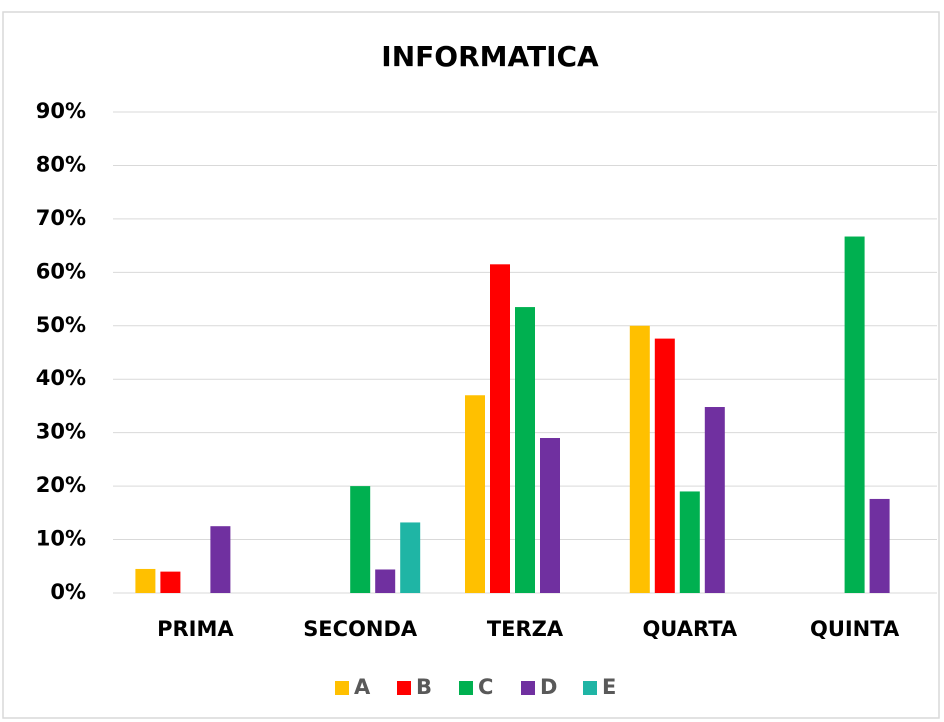 This screenshot has width=944, height=722. Describe the element at coordinates (548, 687) in the screenshot. I see `legend-label: D` at that location.